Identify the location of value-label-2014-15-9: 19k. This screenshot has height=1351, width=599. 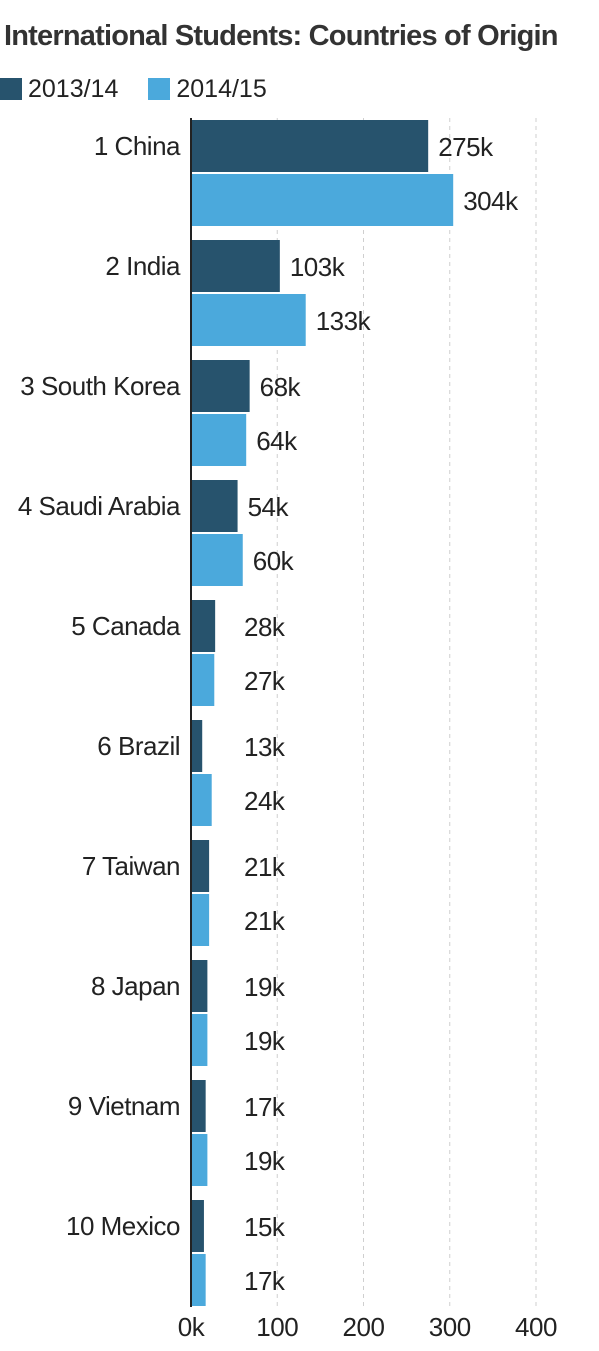
(265, 1161).